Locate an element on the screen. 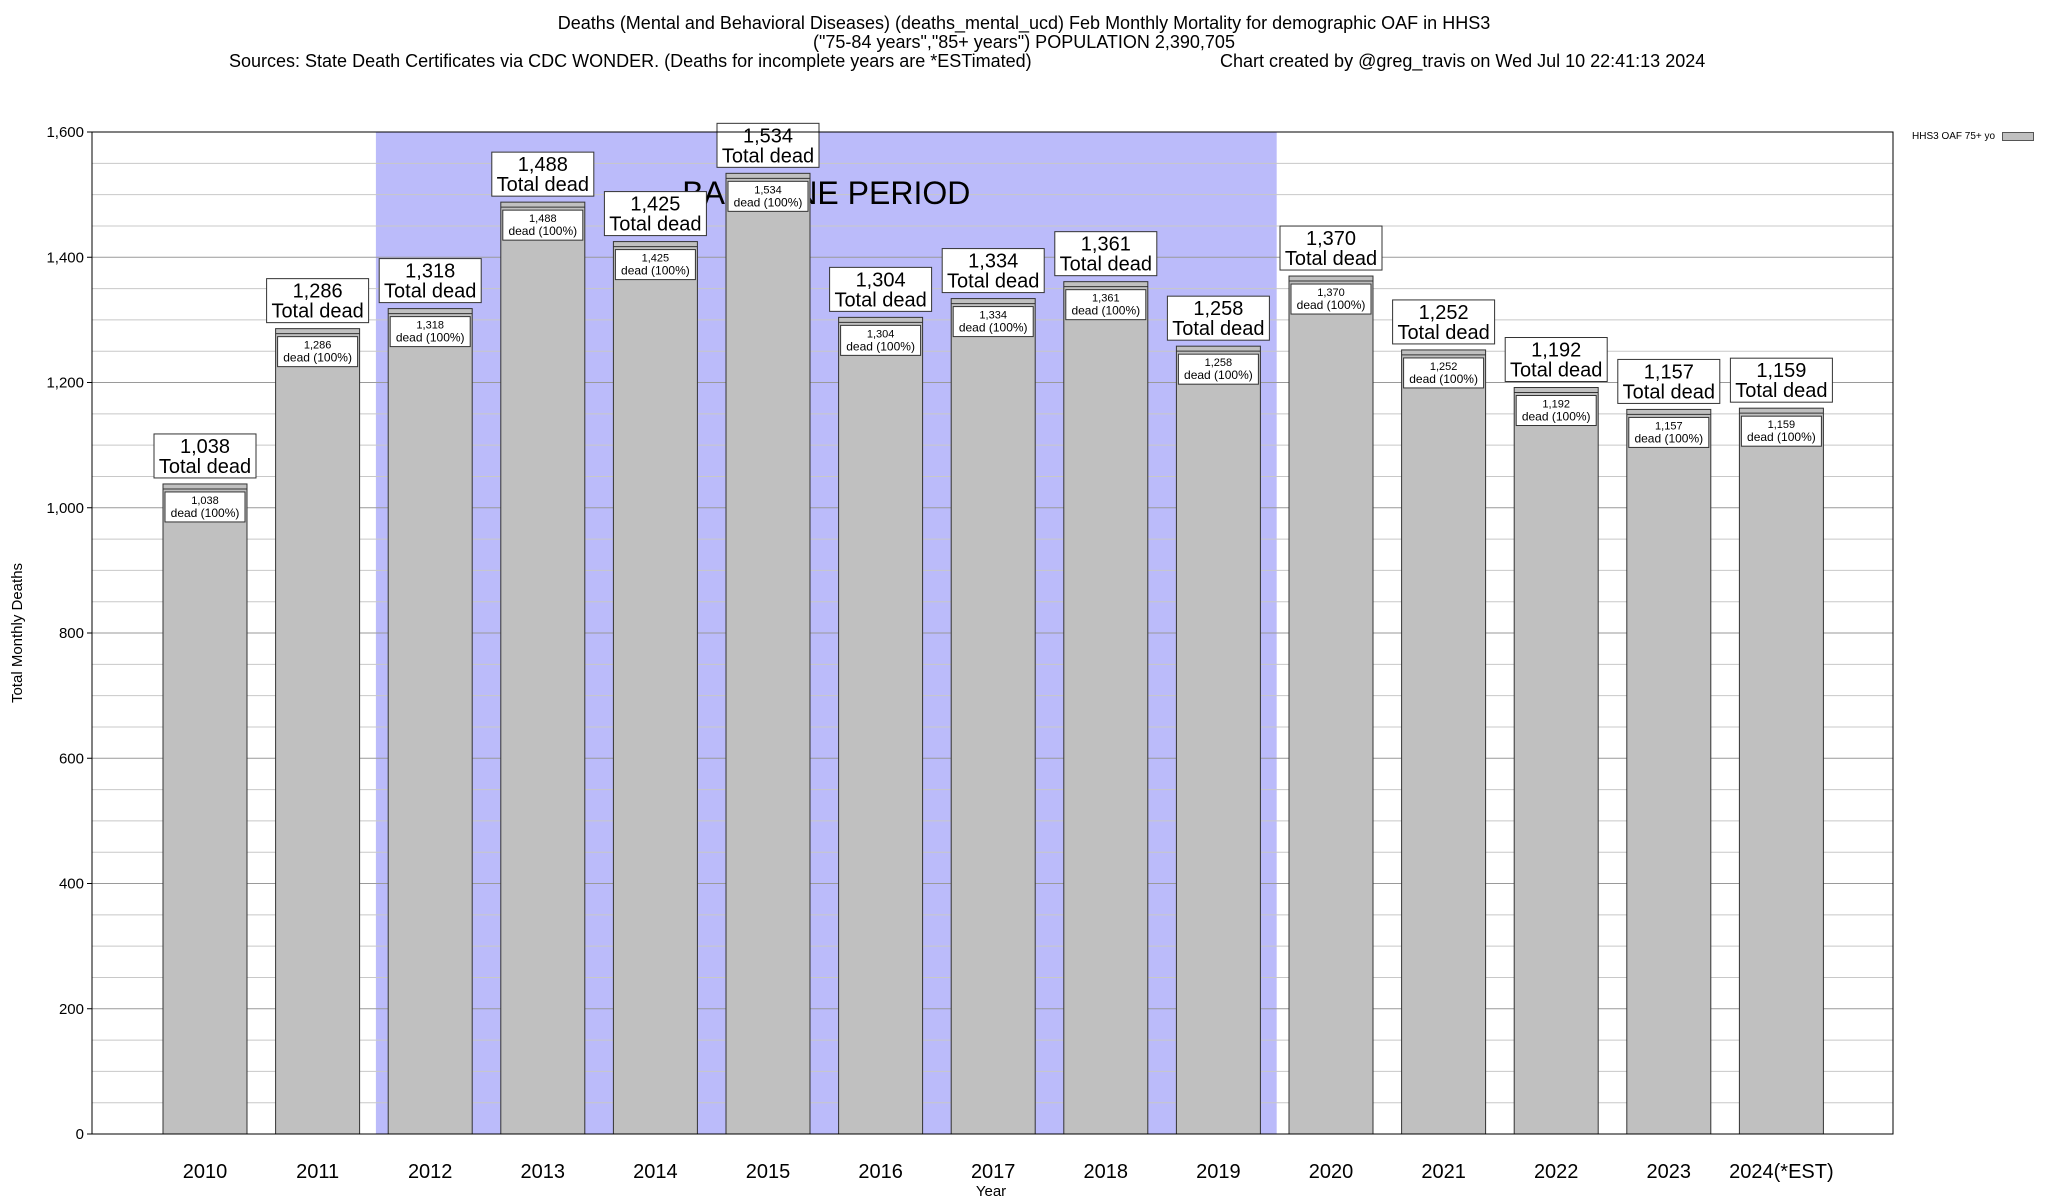 This screenshot has width=2048, height=1200. inner-value-label: 1,157 is located at coordinates (1669, 426).